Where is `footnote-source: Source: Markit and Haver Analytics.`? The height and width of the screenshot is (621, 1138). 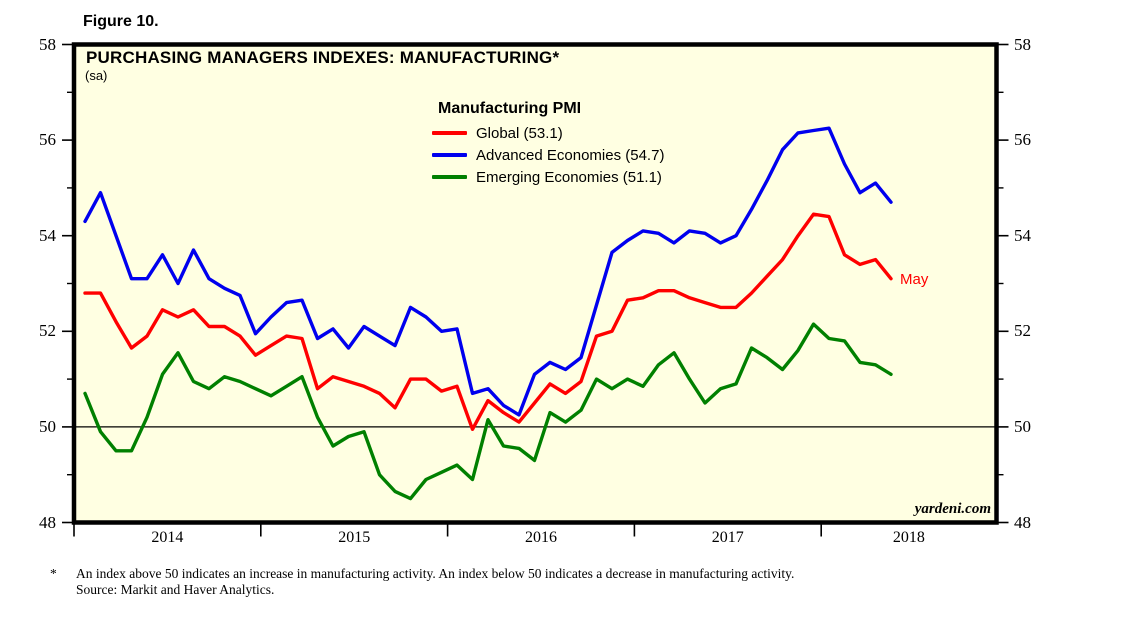
footnote-source: Source: Markit and Haver Analytics. is located at coordinates (175, 589).